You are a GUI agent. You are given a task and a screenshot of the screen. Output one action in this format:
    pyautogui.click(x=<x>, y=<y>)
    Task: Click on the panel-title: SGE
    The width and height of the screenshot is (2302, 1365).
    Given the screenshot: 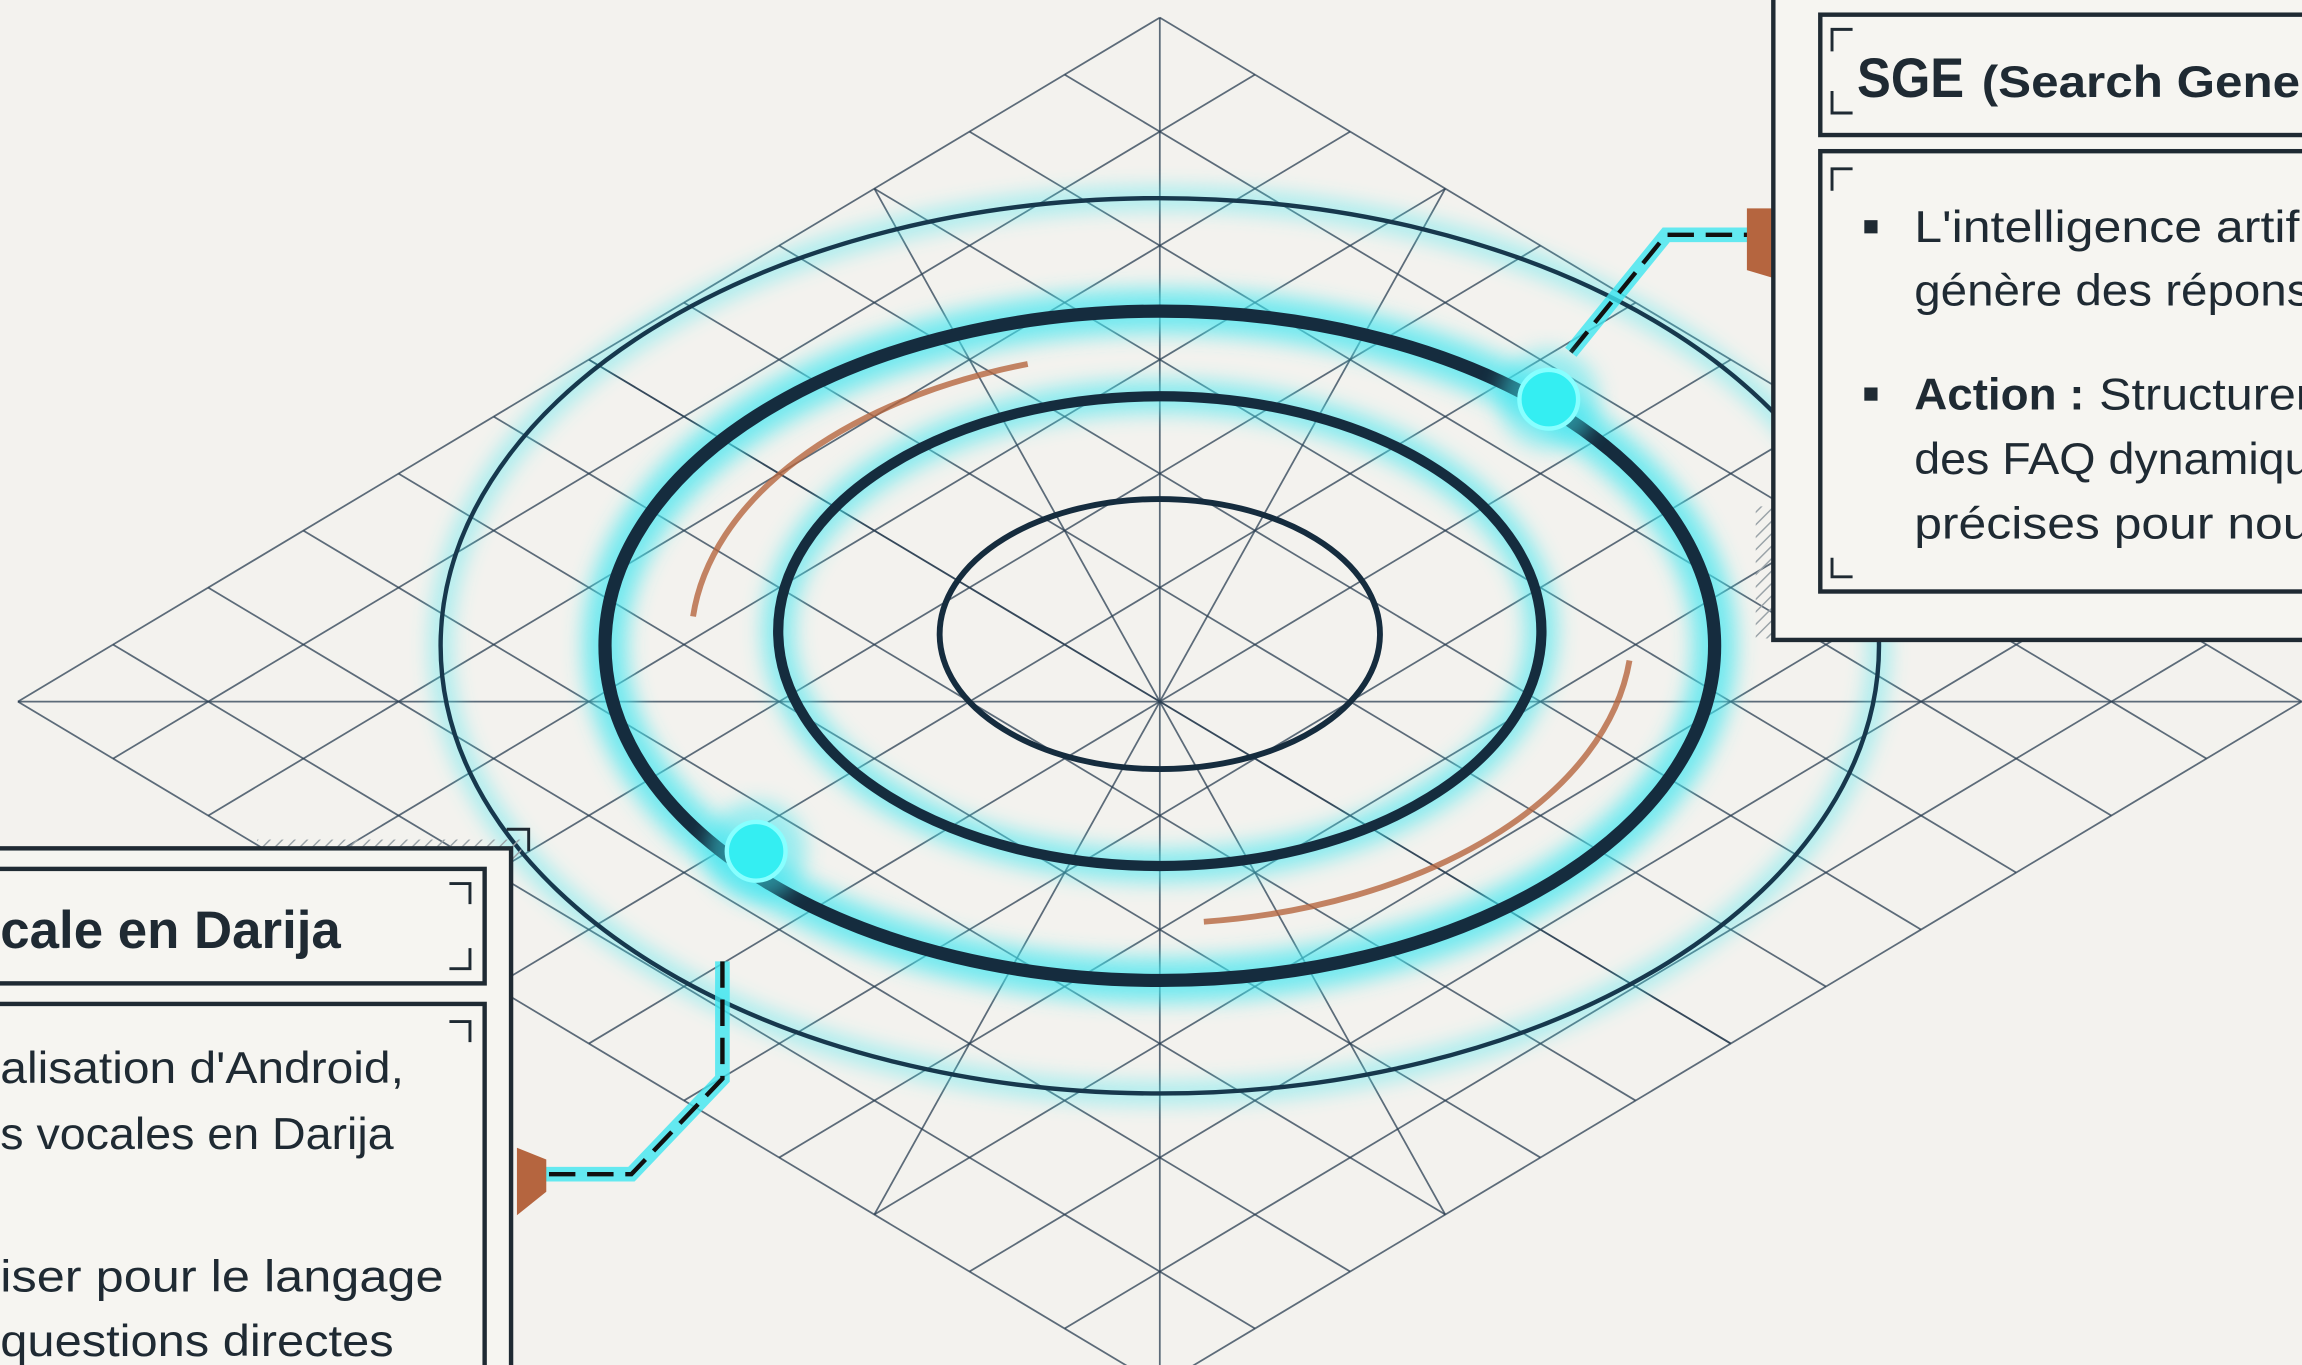 What is the action you would take?
    pyautogui.click(x=1910, y=78)
    